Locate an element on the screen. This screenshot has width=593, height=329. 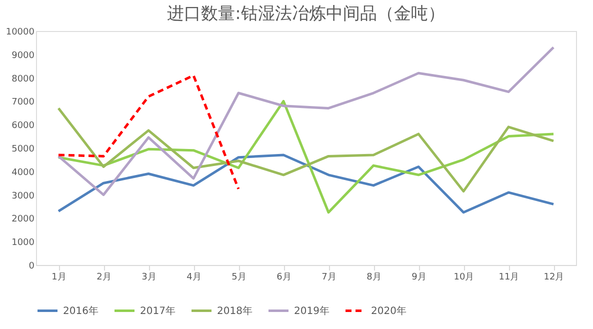
y-tick-label: 4000 is located at coordinates (23, 173).